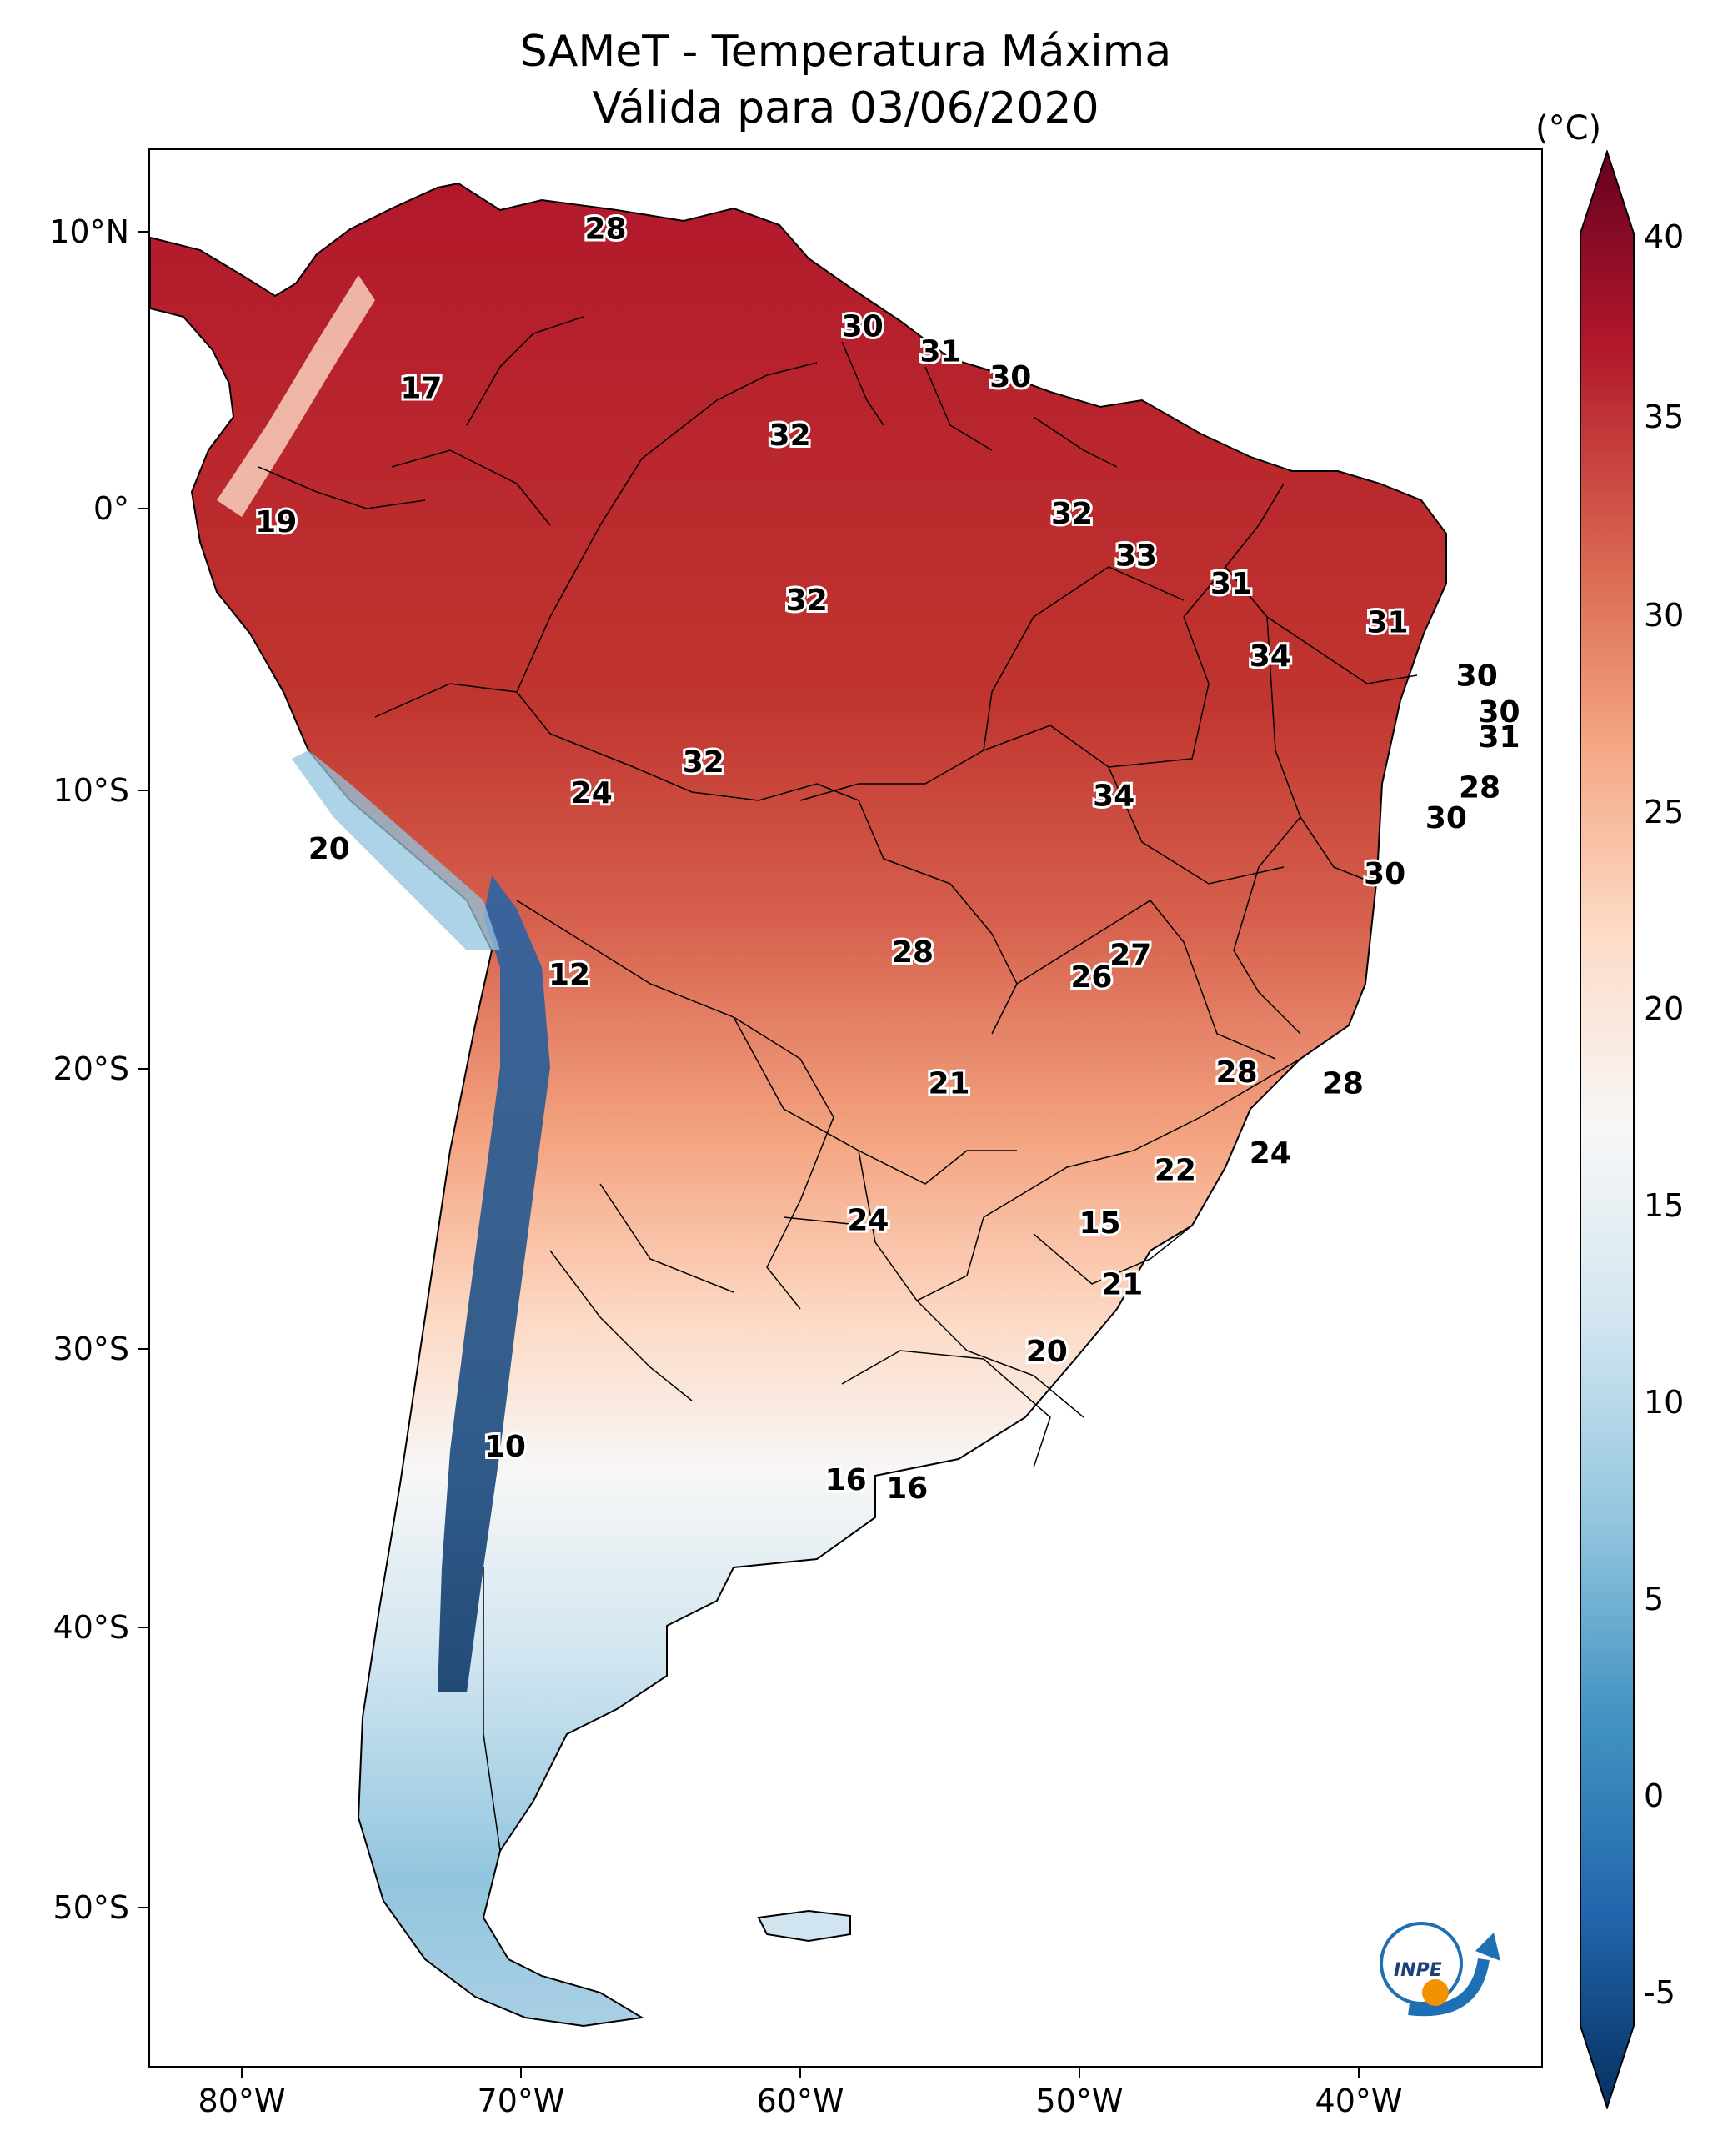 The width and height of the screenshot is (1723, 2156). Describe the element at coordinates (276, 522) in the screenshot. I see `station-value-label: 19` at that location.